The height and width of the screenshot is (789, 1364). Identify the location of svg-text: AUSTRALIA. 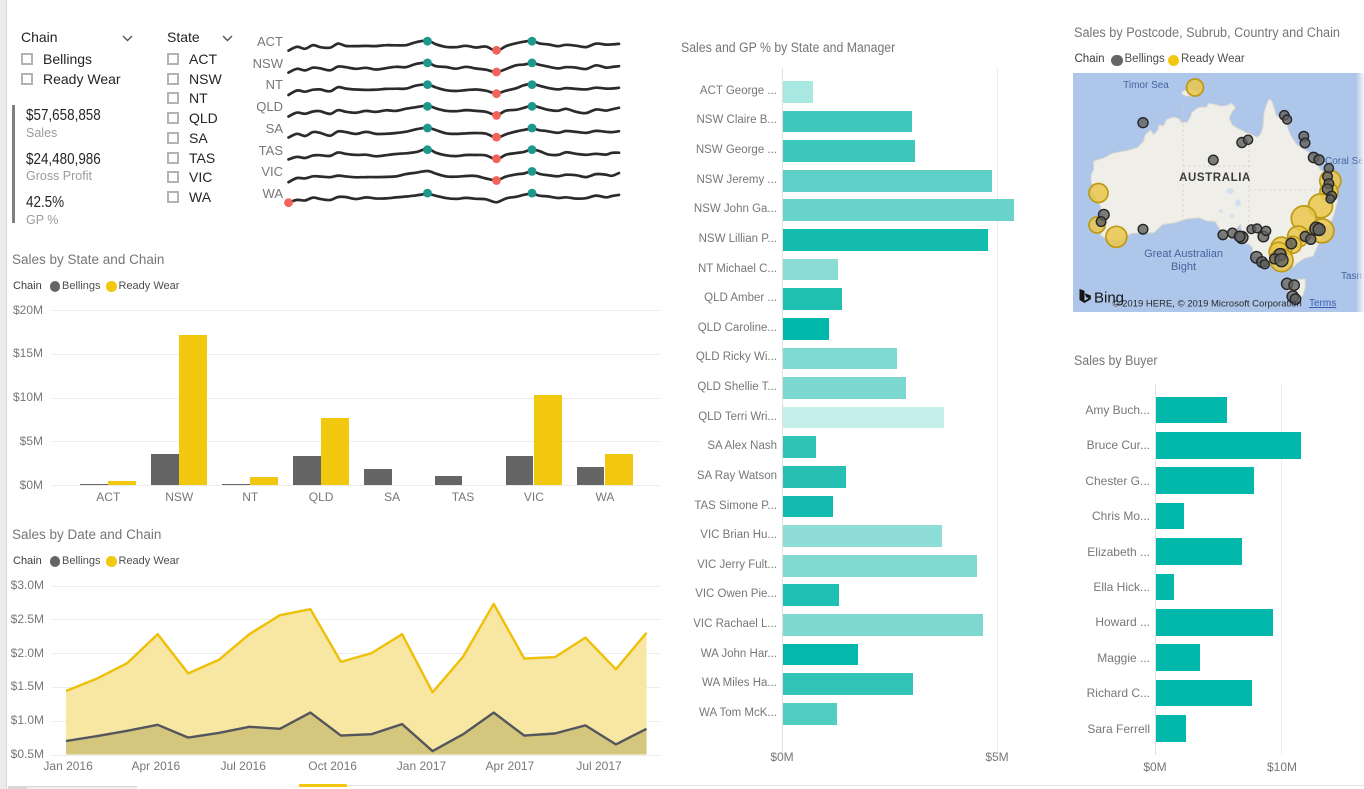
(1215, 178).